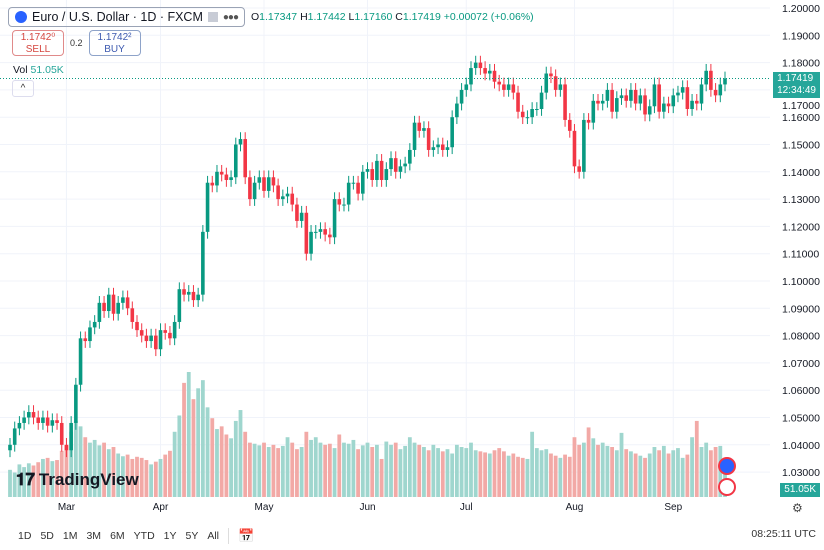 Image resolution: width=824 pixels, height=550 pixels. Describe the element at coordinates (801, 446) in the screenshot. I see `price-axis-label: 1.04000` at that location.